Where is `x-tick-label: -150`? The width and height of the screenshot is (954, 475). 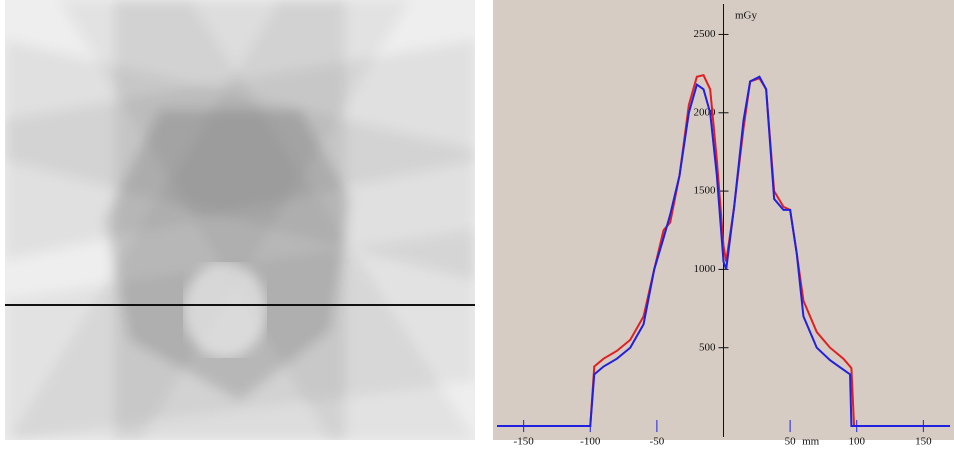 x-tick-label: -150 is located at coordinates (524, 442).